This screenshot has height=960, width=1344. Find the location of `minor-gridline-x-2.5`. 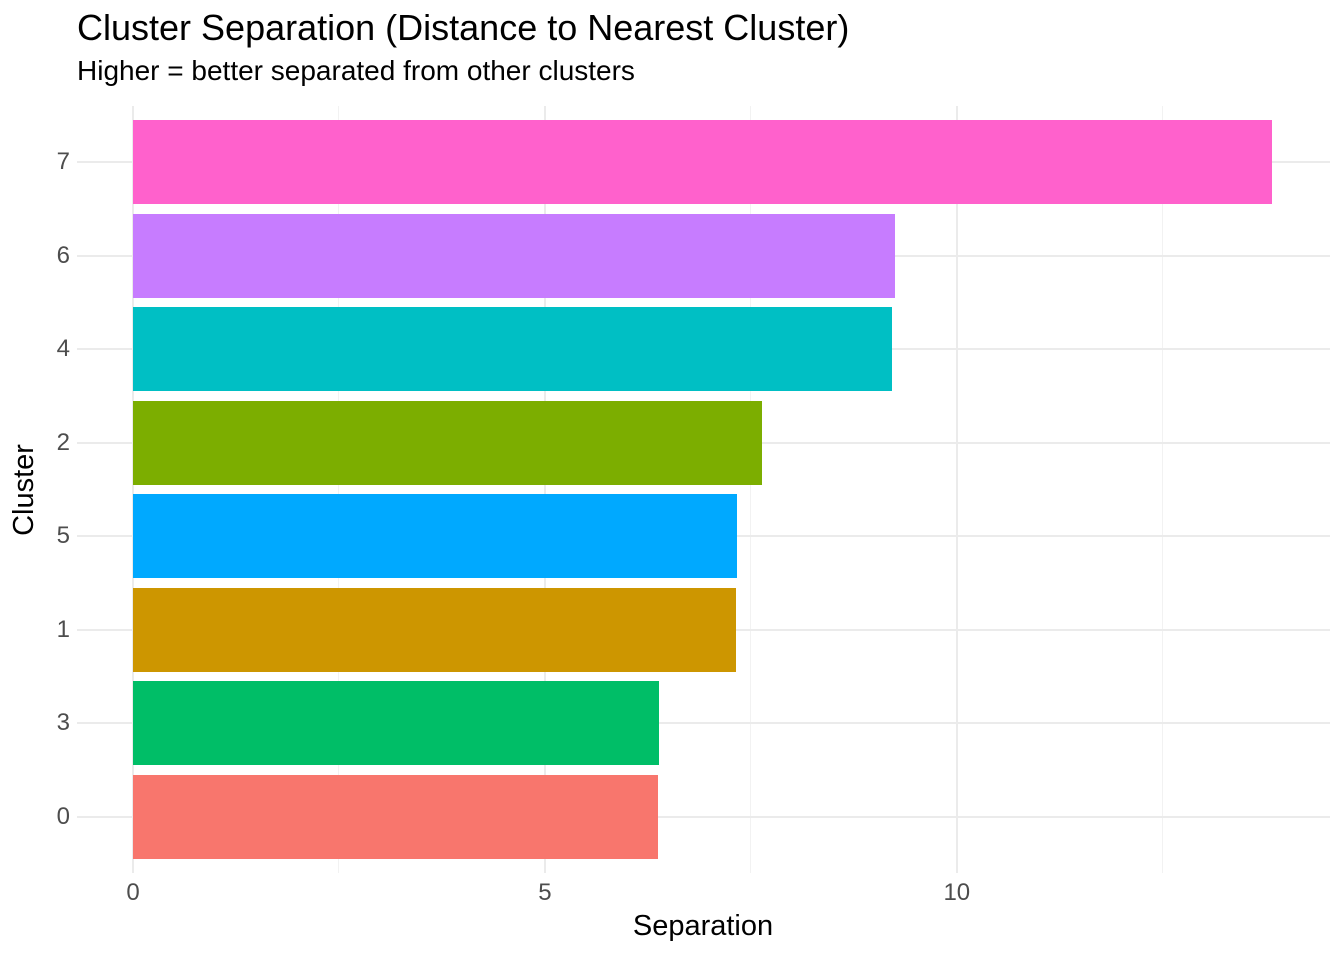

minor-gridline-x-2.5 is located at coordinates (339, 489).